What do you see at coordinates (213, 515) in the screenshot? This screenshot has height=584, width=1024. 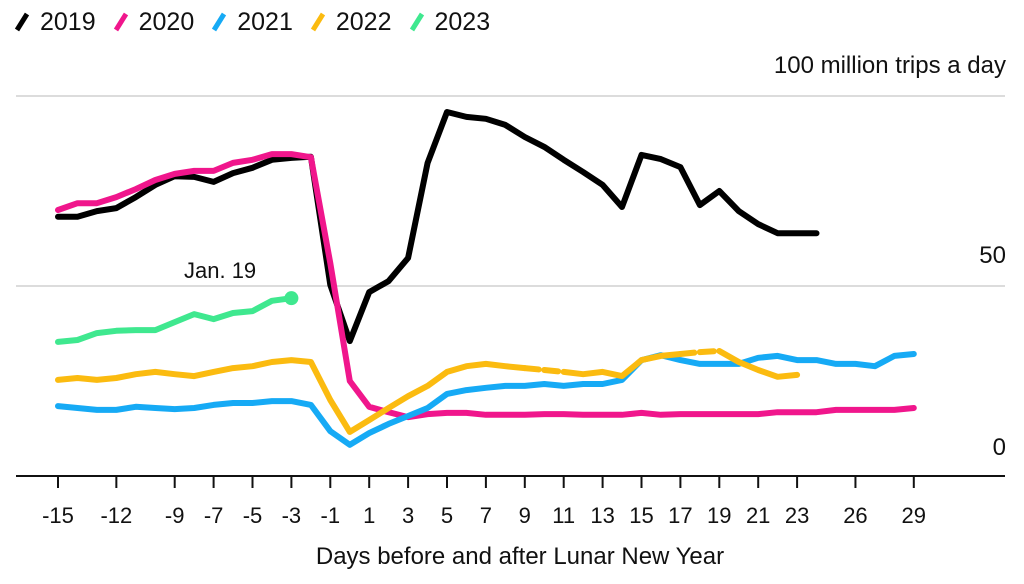 I see `x-tick-label: -7` at bounding box center [213, 515].